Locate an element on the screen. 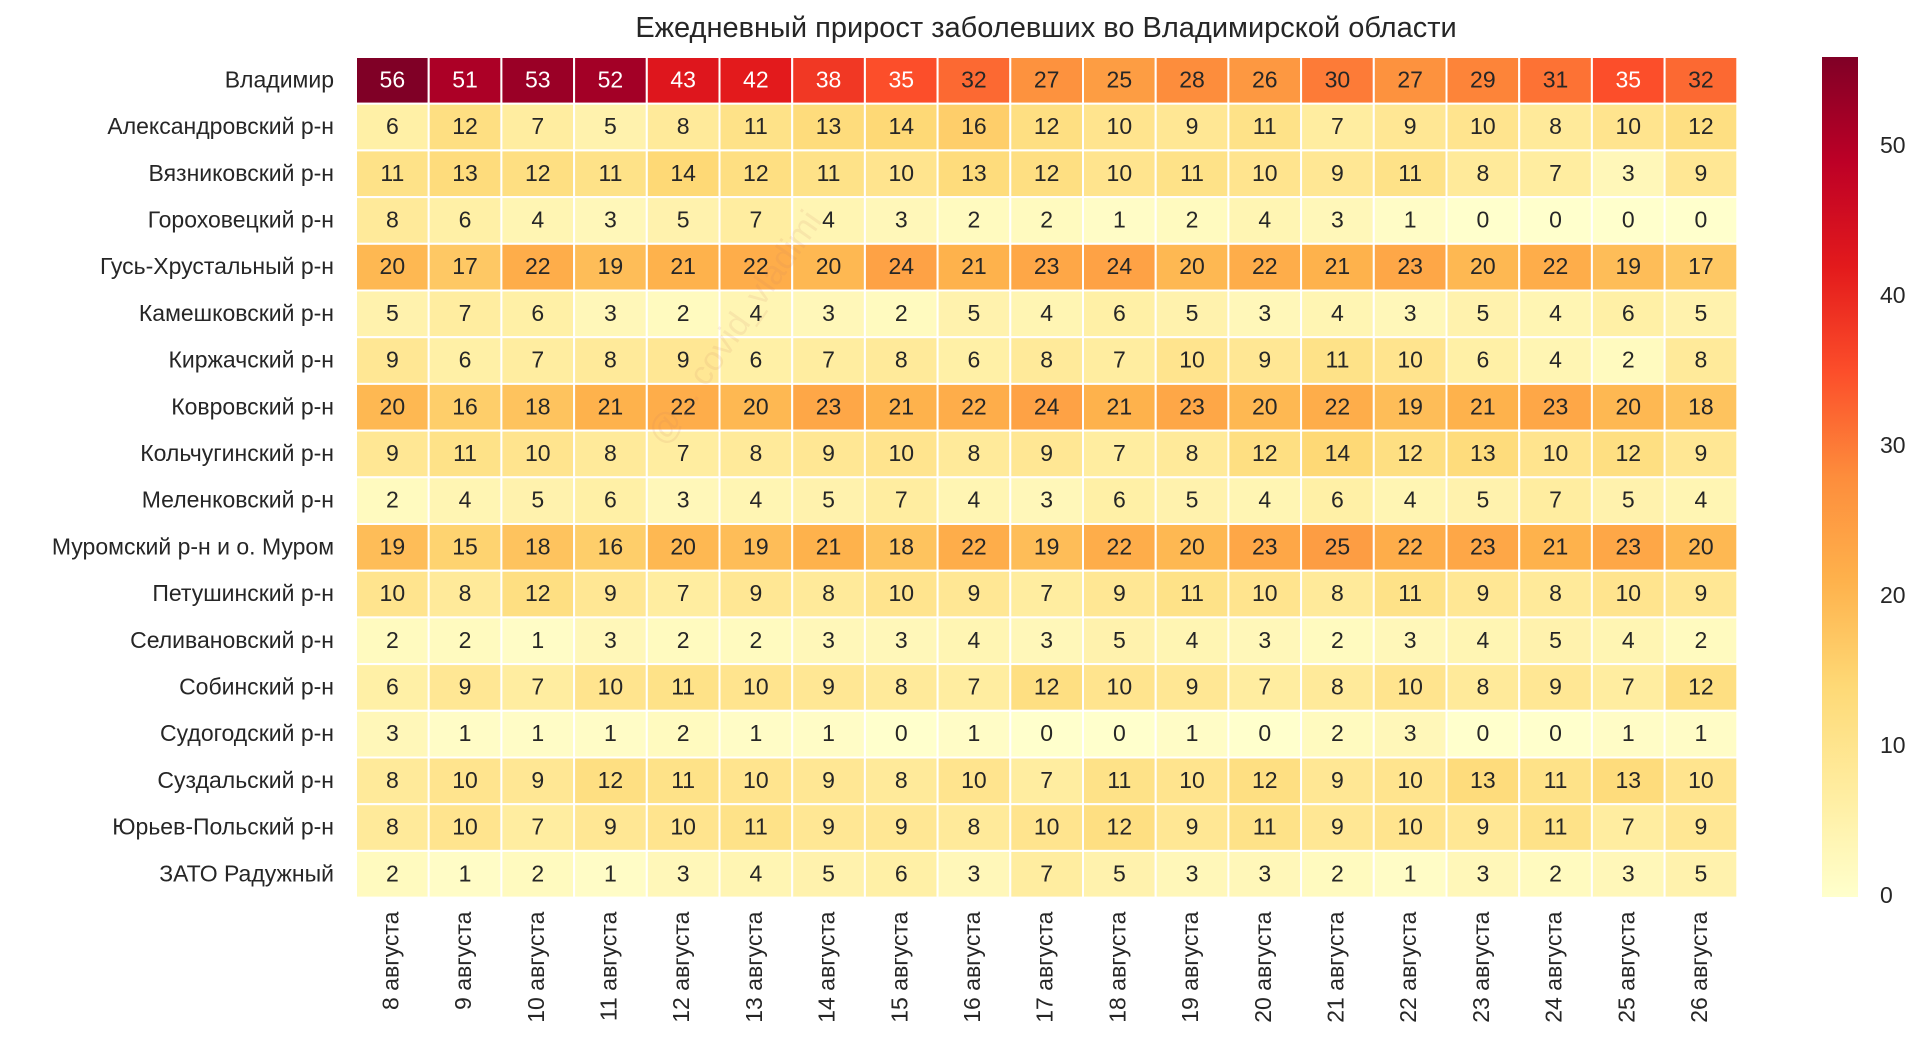  cell-value-label: 27 is located at coordinates (1410, 79).